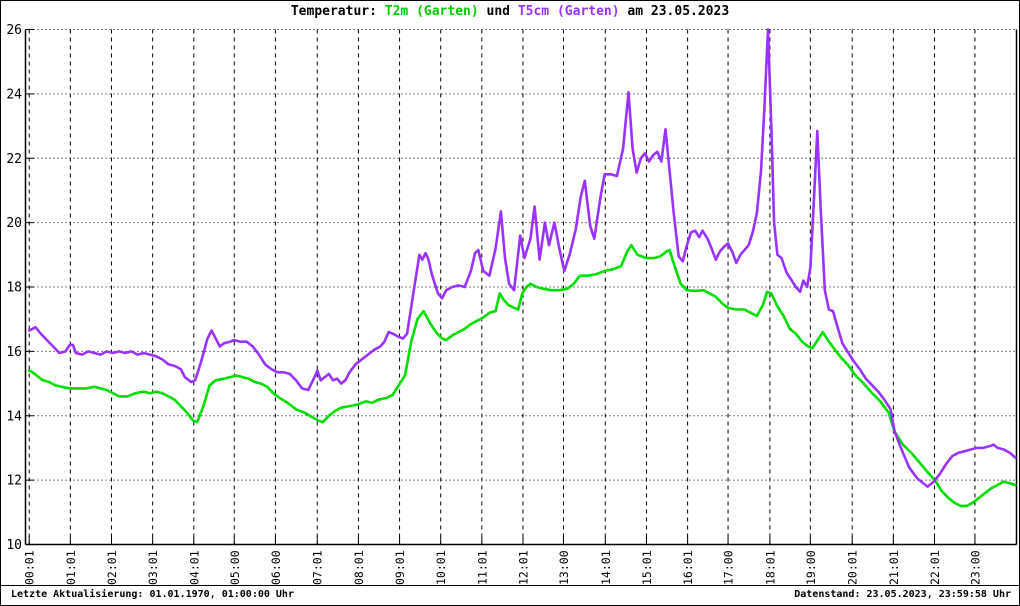 This screenshot has height=606, width=1020. Describe the element at coordinates (853, 567) in the screenshot. I see `x-axis-label: 20:01` at that location.